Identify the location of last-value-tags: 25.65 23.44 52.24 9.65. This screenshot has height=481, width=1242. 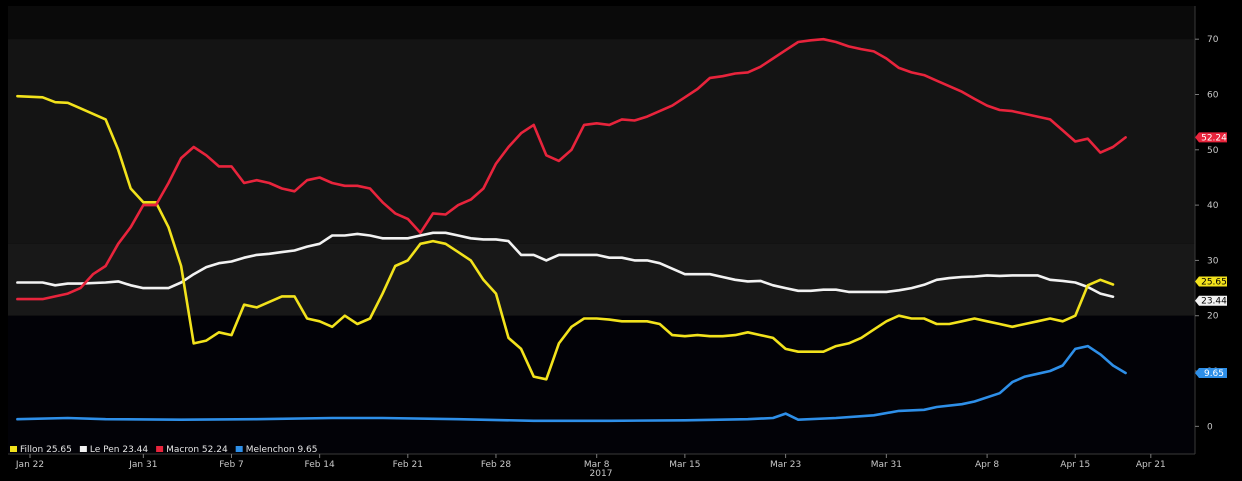
(1211, 255).